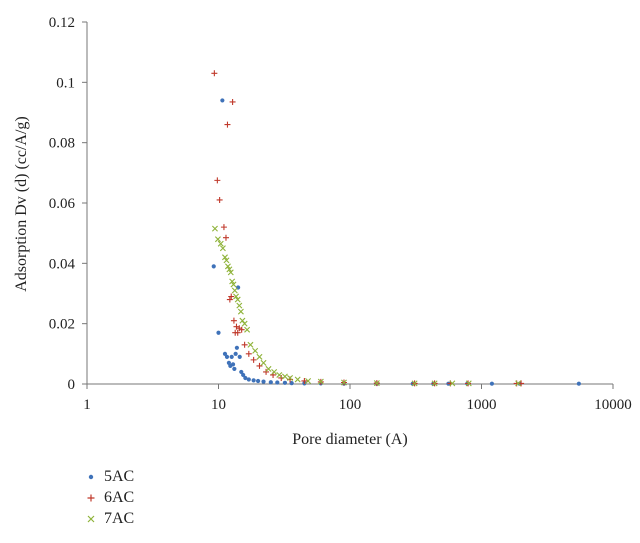  Describe the element at coordinates (62, 325) in the screenshot. I see `y-tick-label: 0.02` at that location.